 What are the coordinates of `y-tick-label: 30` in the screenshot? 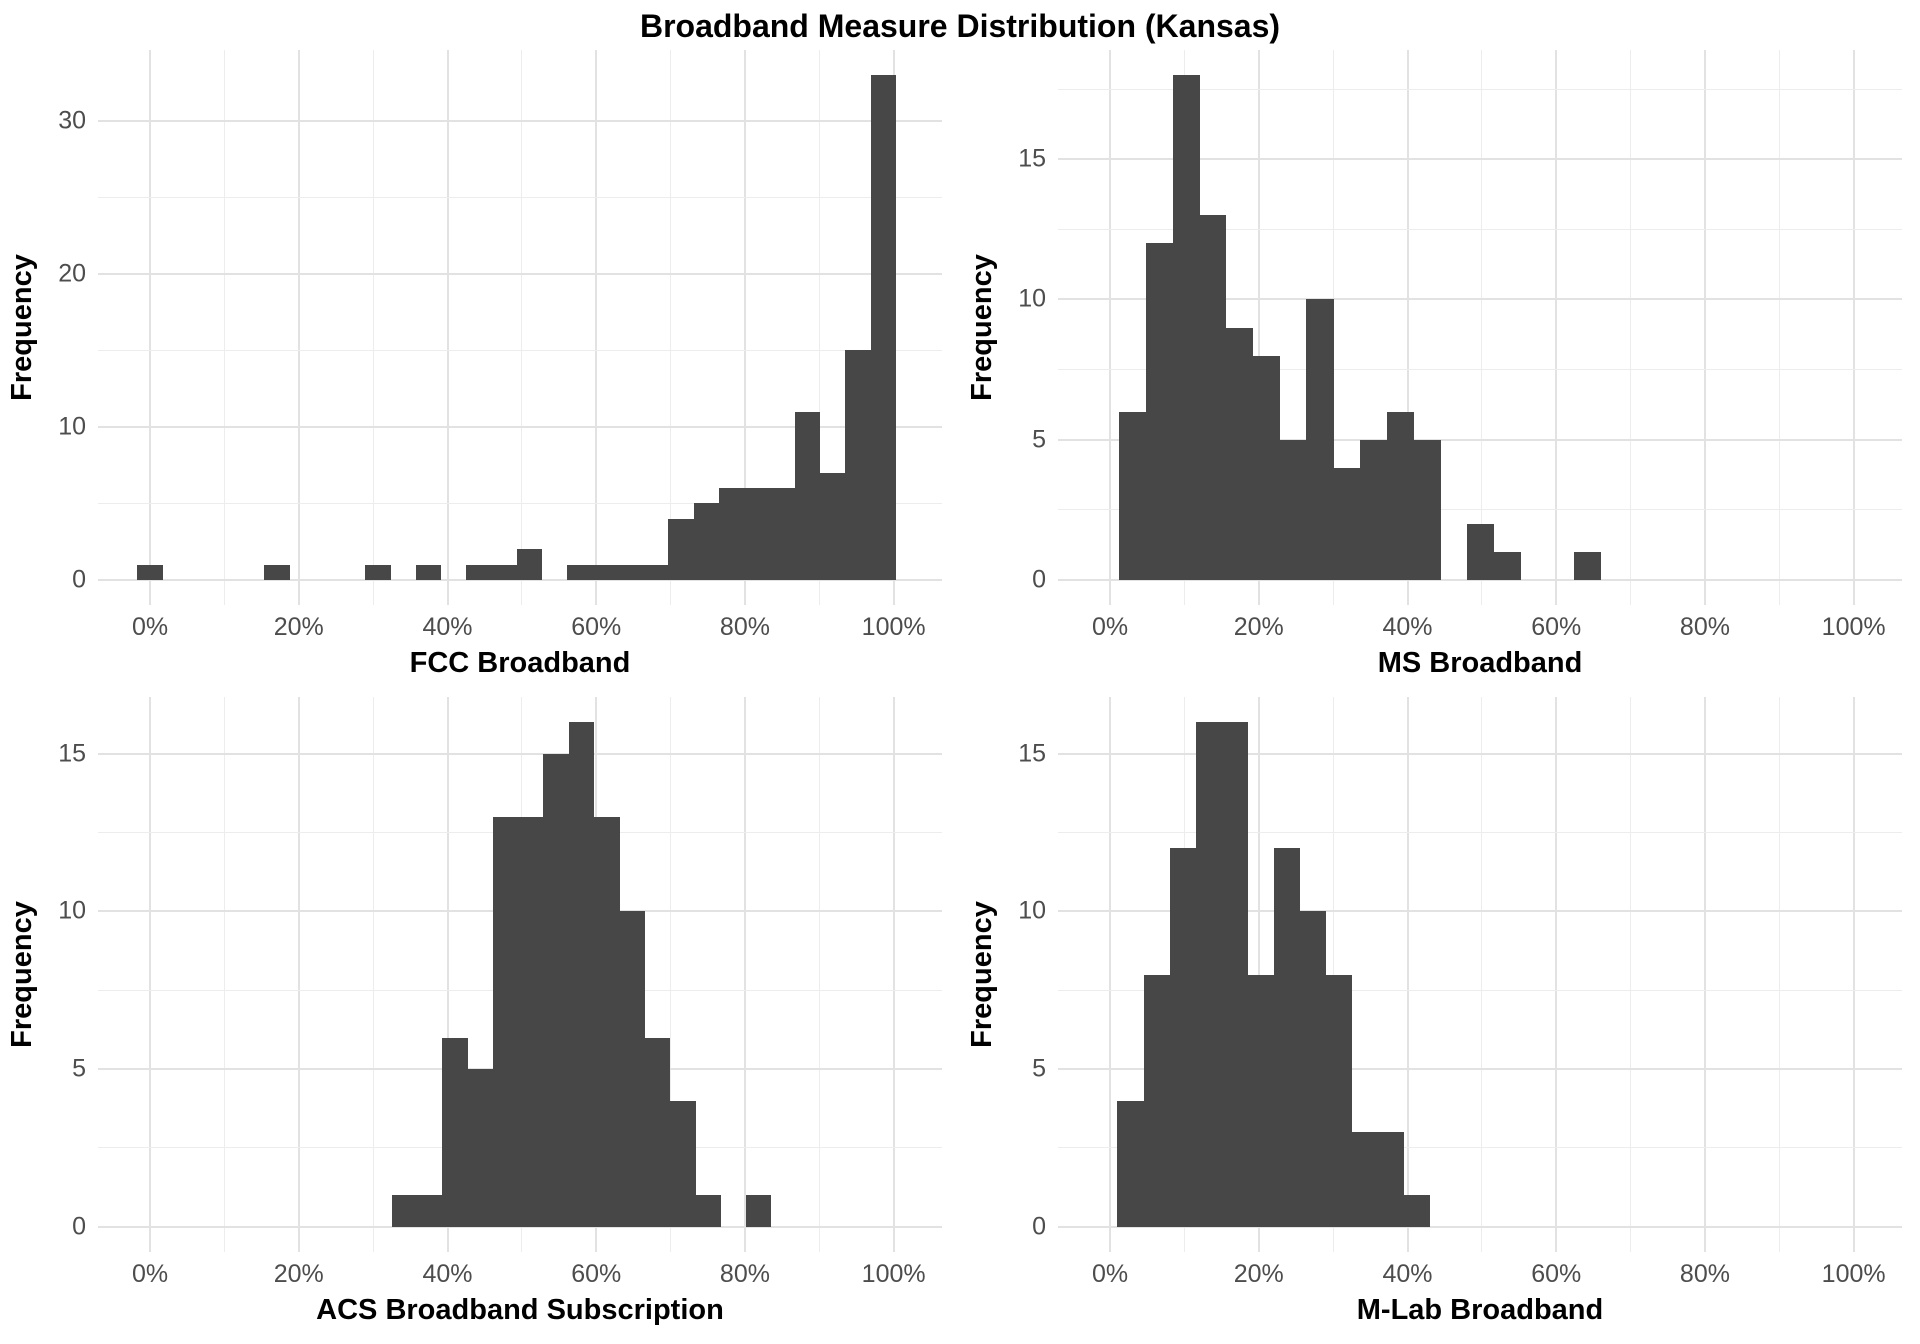 It's located at (72, 120).